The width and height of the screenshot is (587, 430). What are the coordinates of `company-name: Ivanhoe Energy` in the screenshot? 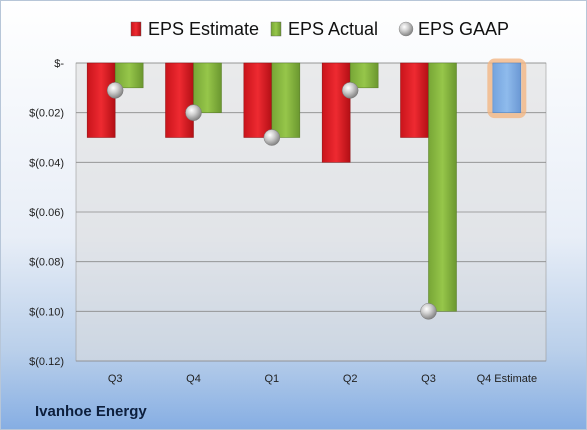 It's located at (91, 411).